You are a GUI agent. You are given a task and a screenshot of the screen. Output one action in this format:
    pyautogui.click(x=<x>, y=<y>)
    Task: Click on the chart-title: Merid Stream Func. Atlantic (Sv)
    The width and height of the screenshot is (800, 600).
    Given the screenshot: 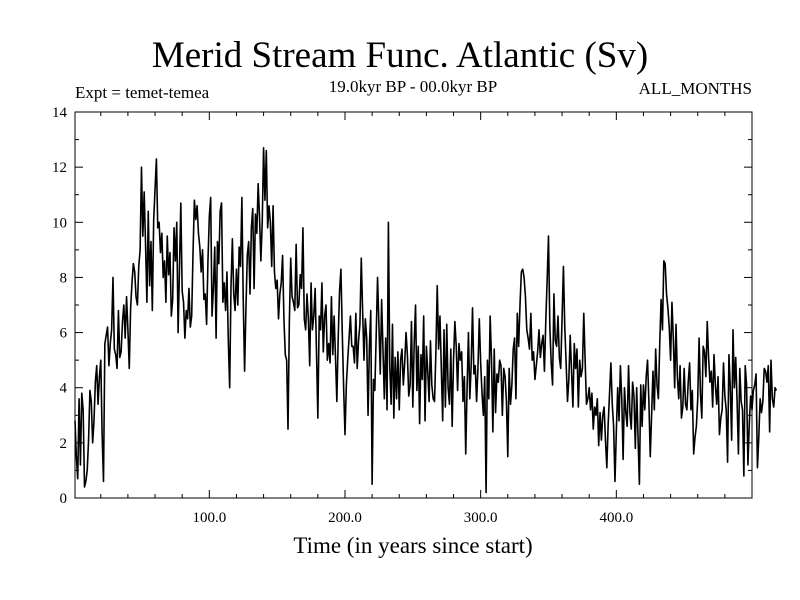 What is the action you would take?
    pyautogui.click(x=400, y=55)
    